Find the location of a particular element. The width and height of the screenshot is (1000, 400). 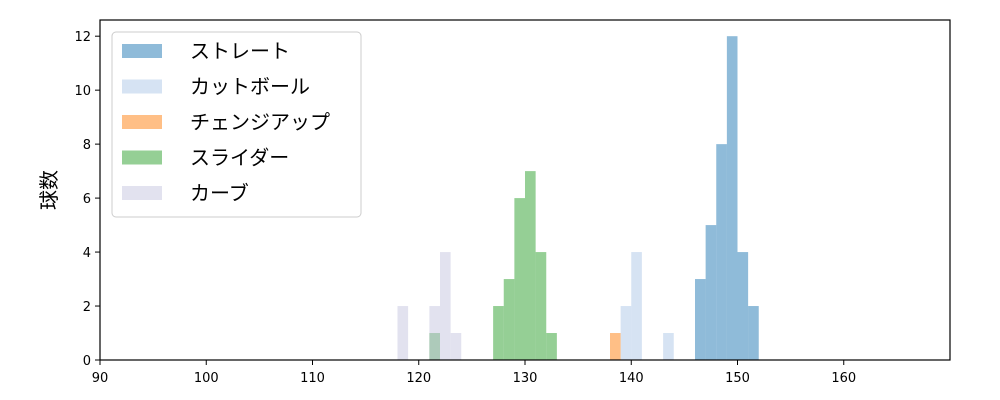

y-tick-label: 6 is located at coordinates (87, 199).